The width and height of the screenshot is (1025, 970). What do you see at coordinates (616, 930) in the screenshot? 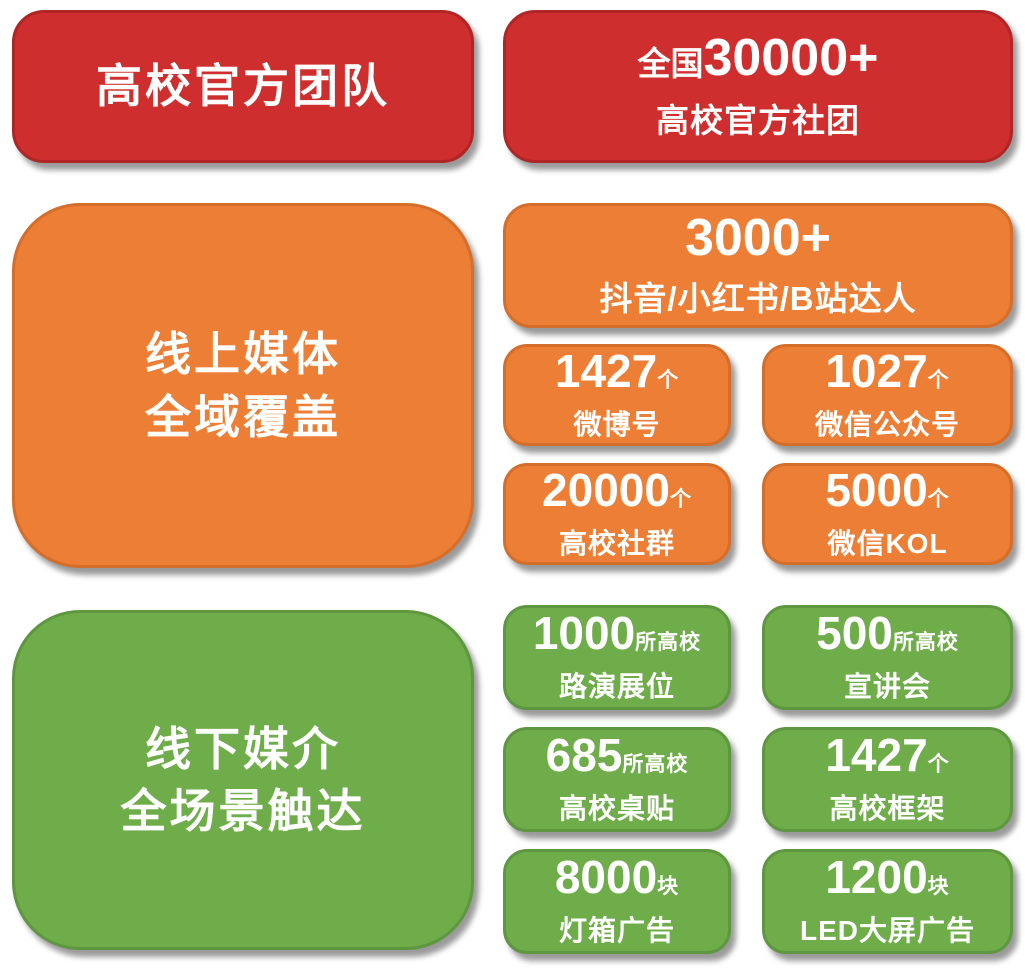
I see `stat-label: 灯箱广告` at bounding box center [616, 930].